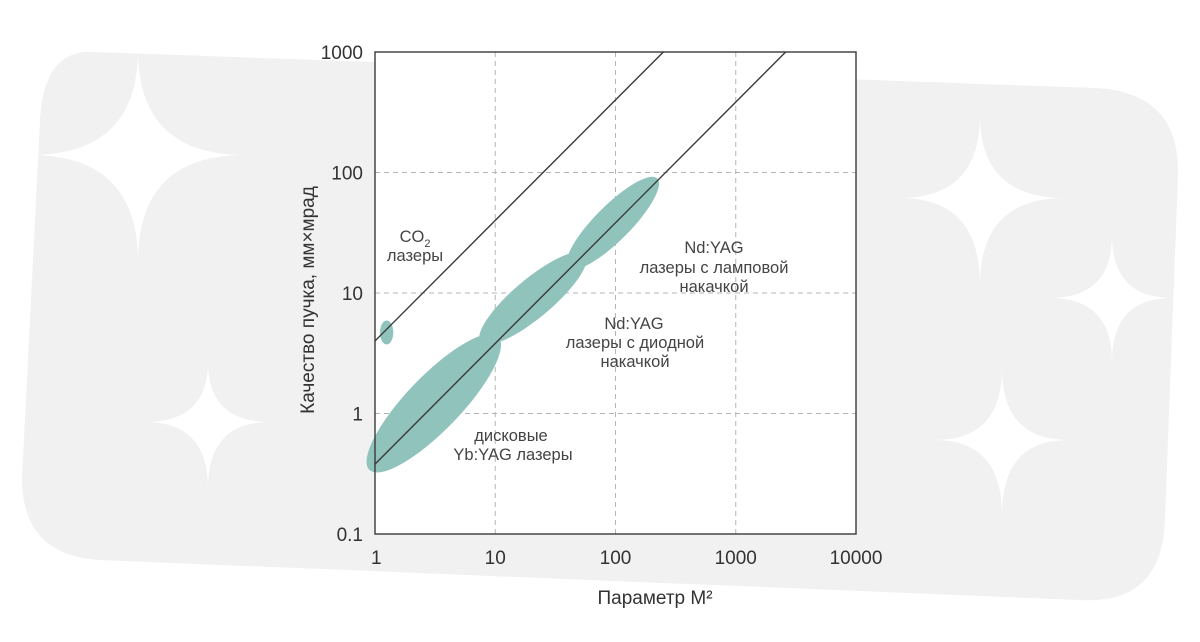 This screenshot has height=642, width=1200. What do you see at coordinates (510, 436) in the screenshot?
I see `disk-label-line1: дисковые` at bounding box center [510, 436].